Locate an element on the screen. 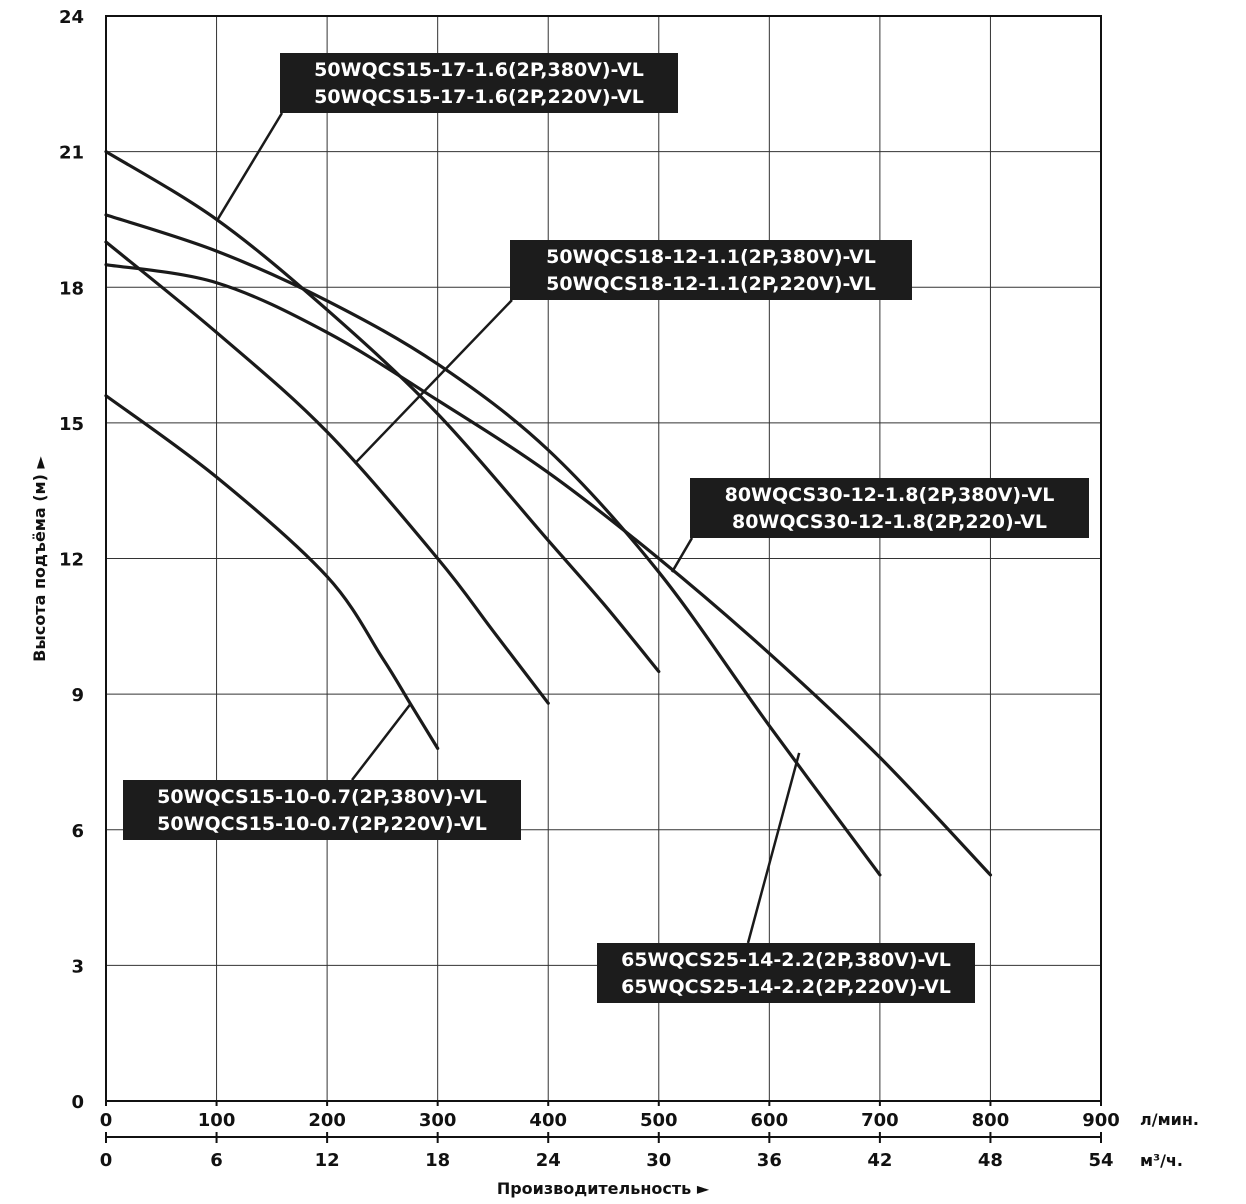 This screenshot has height=1204, width=1246. label-text: 50WQCS15-10-0.7(2P,220V)-VL is located at coordinates (322, 824).